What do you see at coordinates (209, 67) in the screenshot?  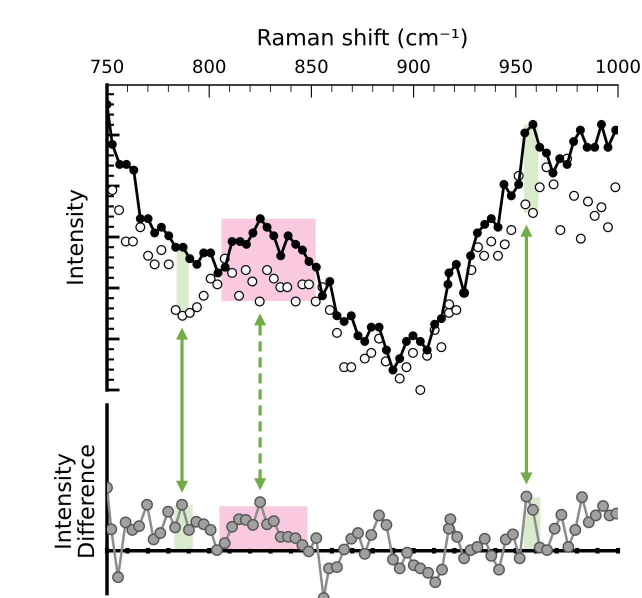 I see `x-tick-label: 800` at bounding box center [209, 67].